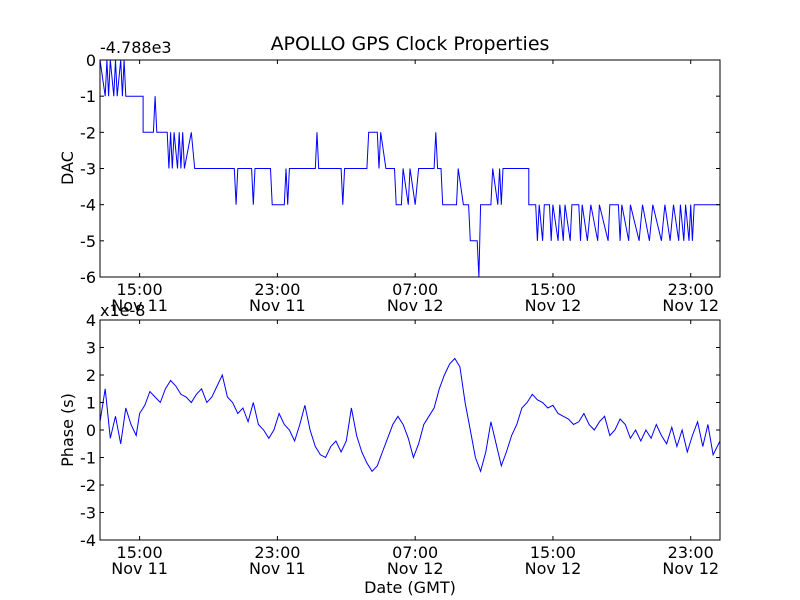 The width and height of the screenshot is (800, 600). What do you see at coordinates (88, 241) in the screenshot?
I see `y-tick-label: -5` at bounding box center [88, 241].